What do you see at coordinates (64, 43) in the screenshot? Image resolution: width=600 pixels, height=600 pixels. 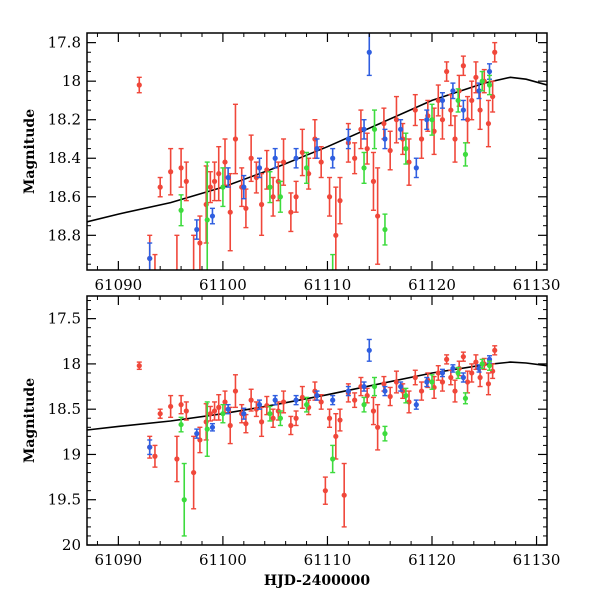 I see `top-y-tick-label: 17.8` at bounding box center [64, 43].